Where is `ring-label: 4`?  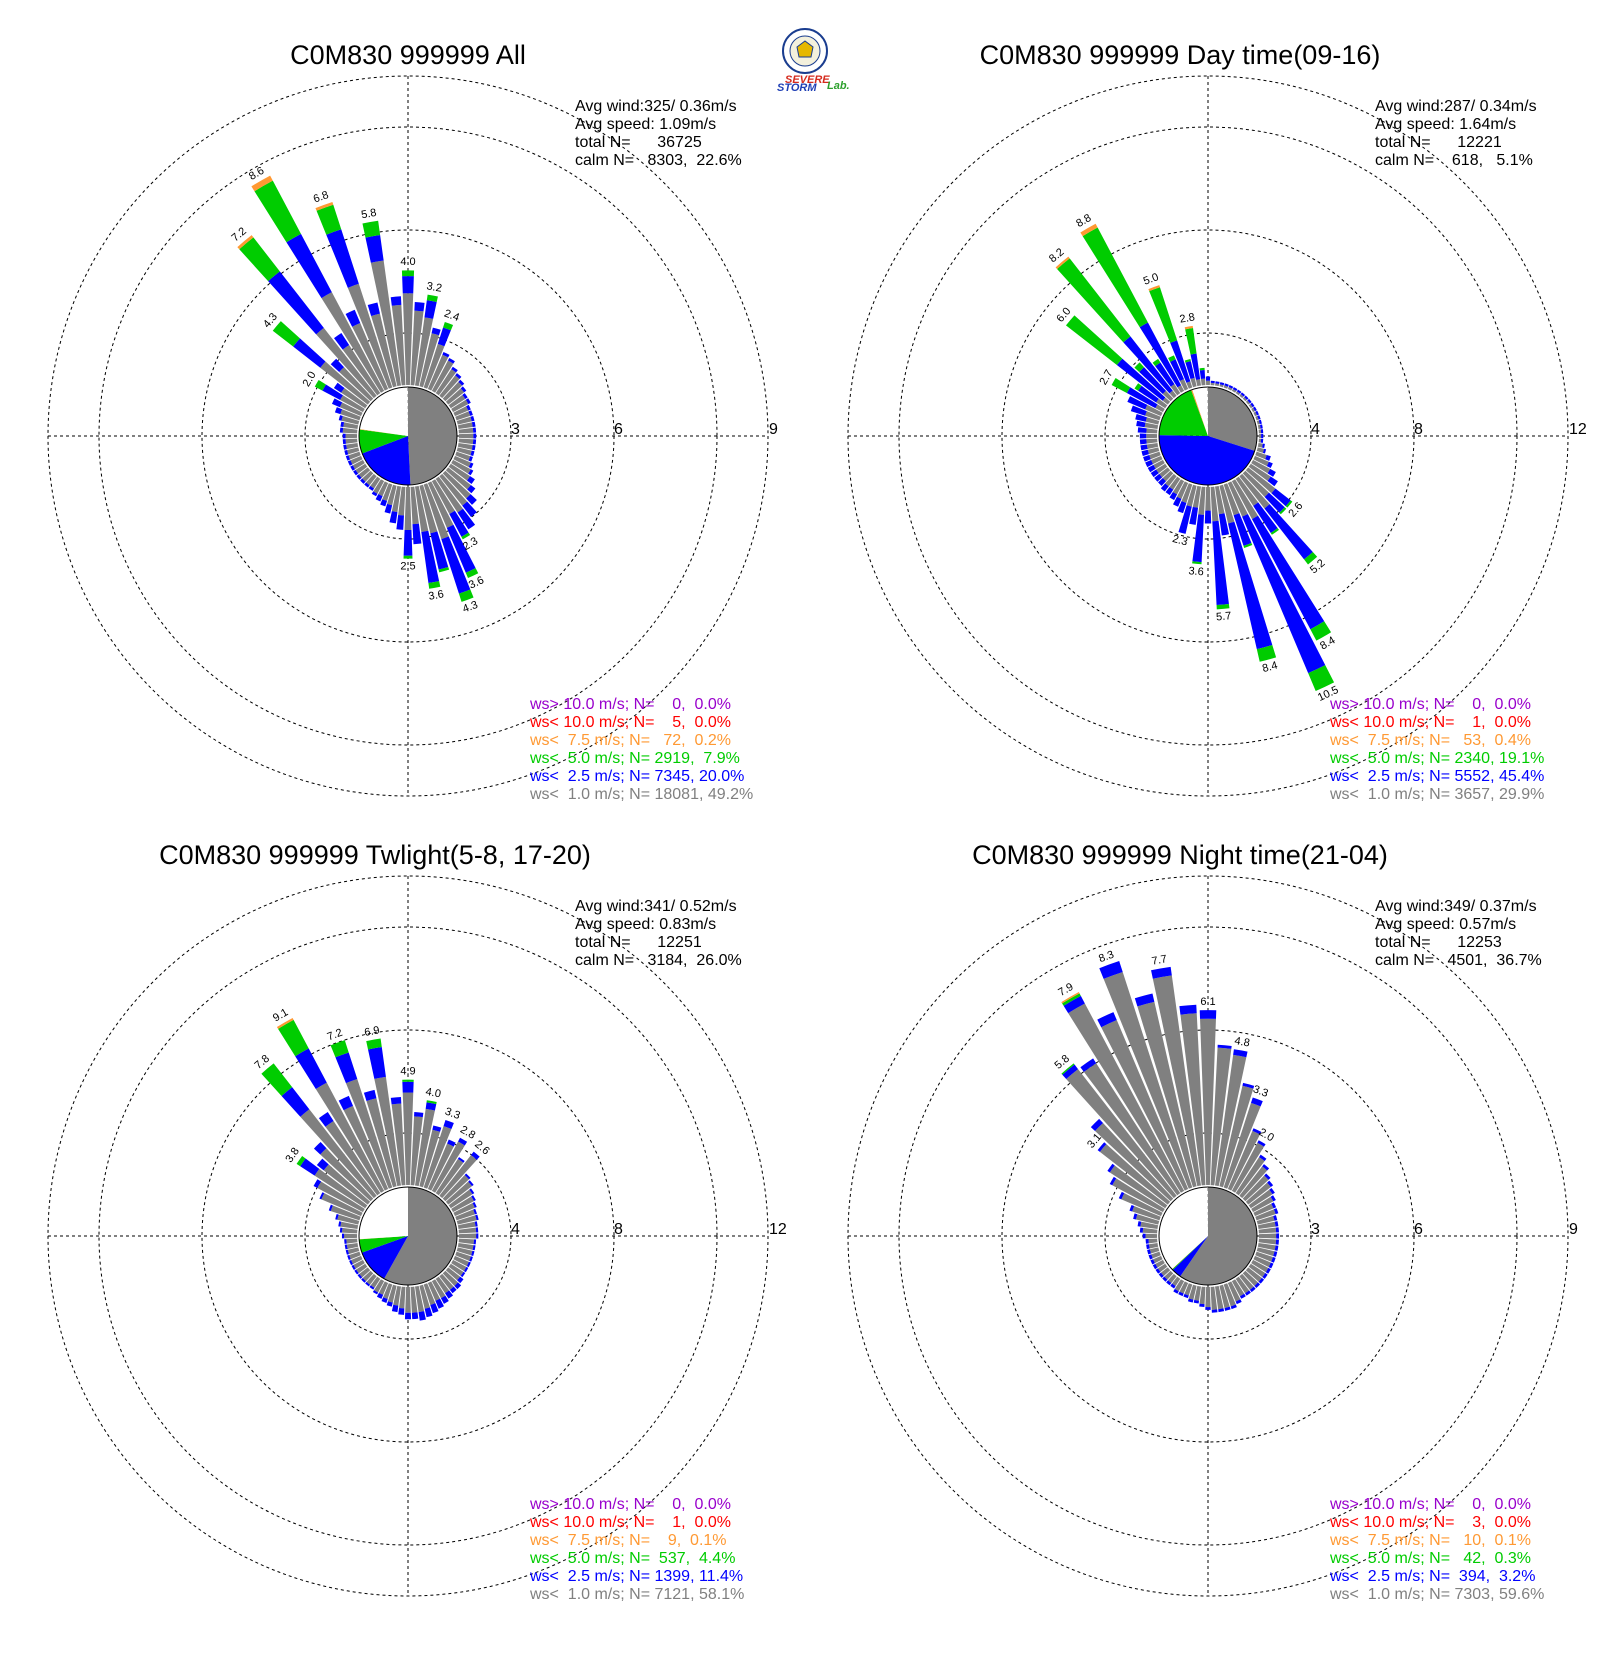 ring-label: 4 is located at coordinates (1315, 429).